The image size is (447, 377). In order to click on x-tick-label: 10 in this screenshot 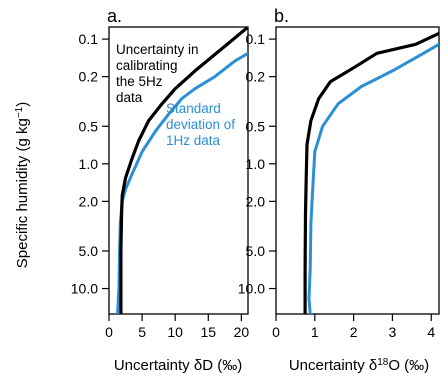, I will do `click(175, 332)`.